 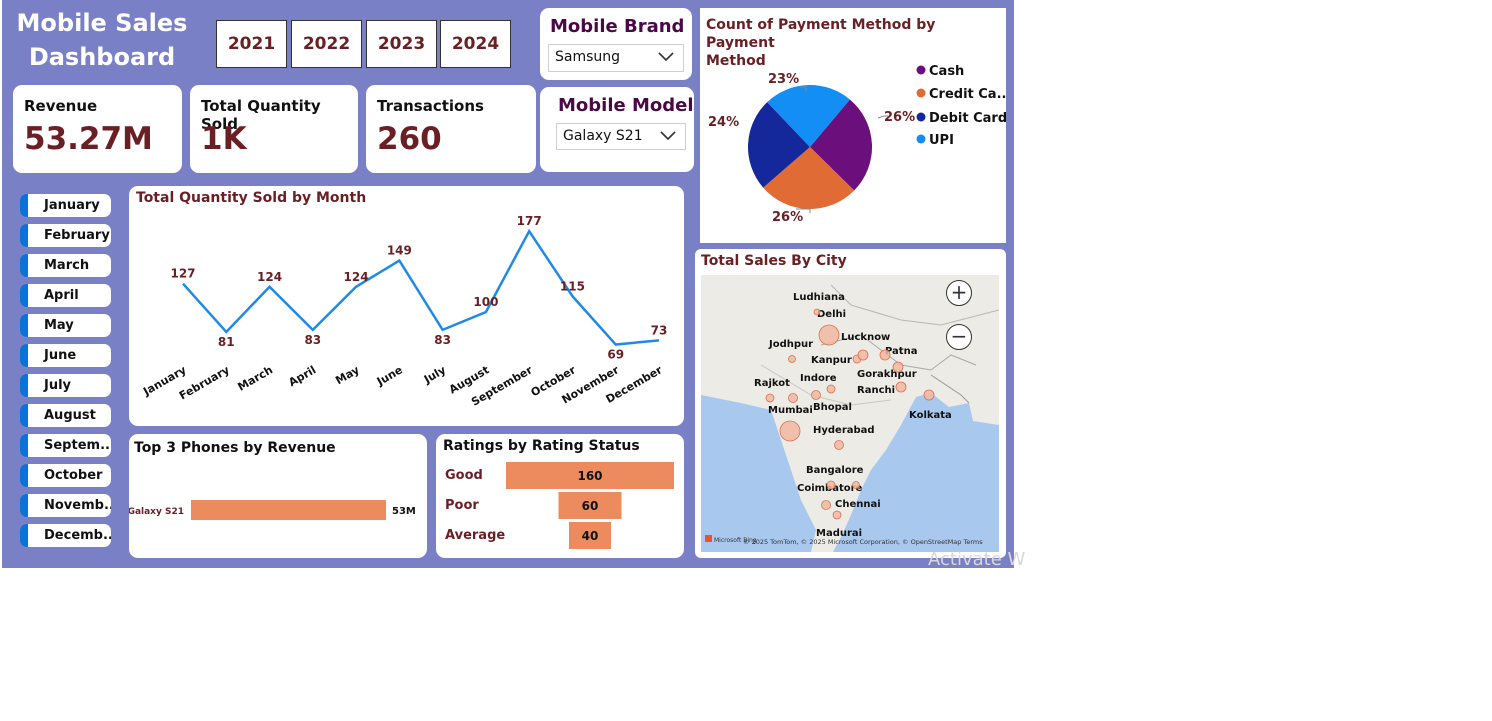 What do you see at coordinates (88, 139) in the screenshot?
I see `revenue-value: 53.27M` at bounding box center [88, 139].